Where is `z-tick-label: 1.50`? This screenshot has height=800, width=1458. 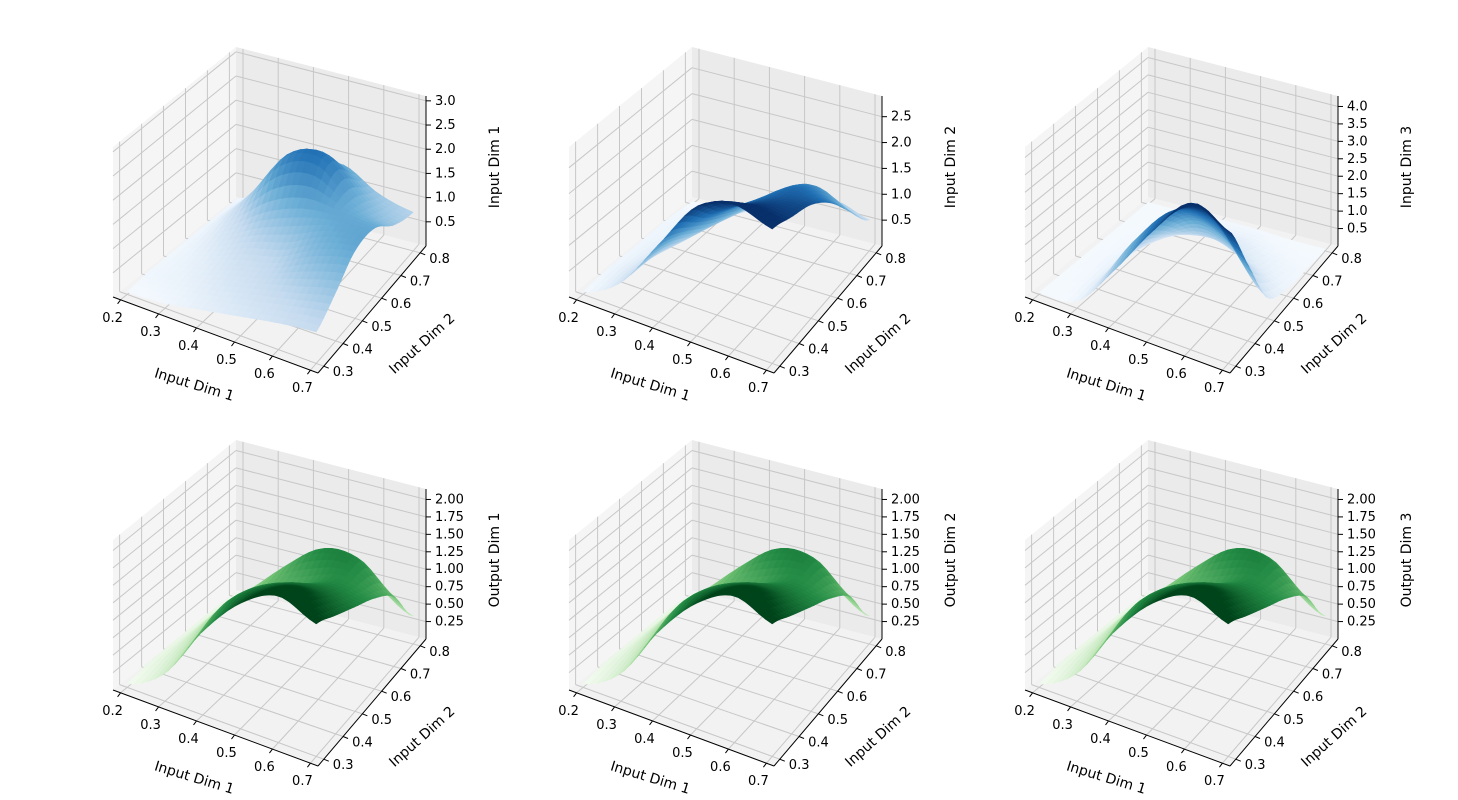
z-tick-label: 1.50 is located at coordinates (905, 534).